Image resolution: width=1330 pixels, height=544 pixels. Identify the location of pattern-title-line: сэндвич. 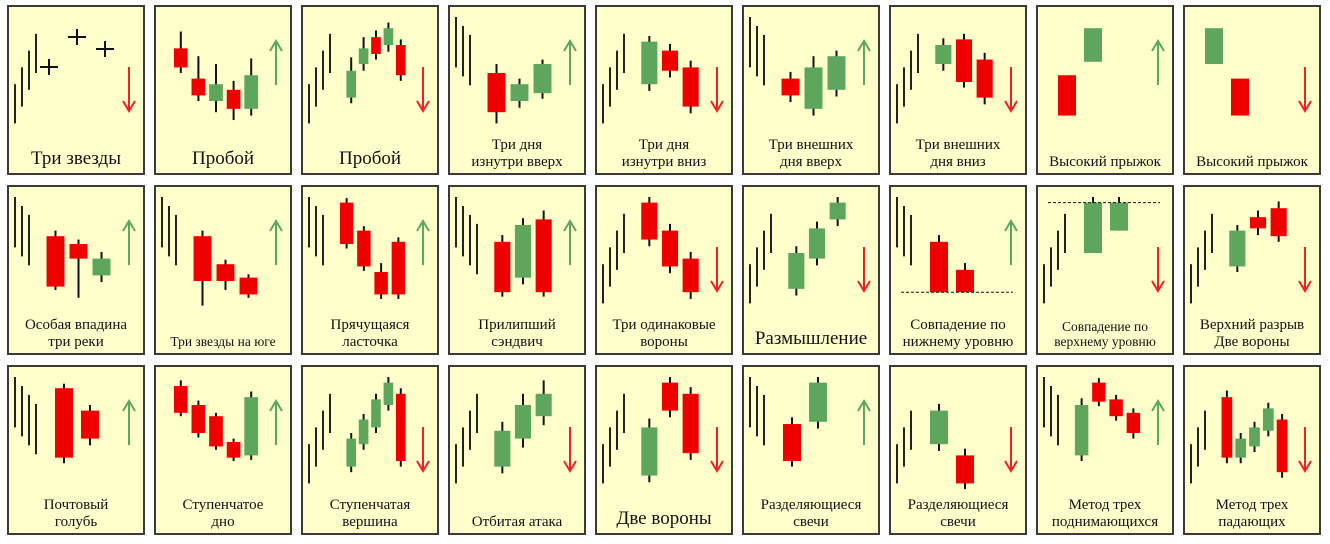
(517, 341).